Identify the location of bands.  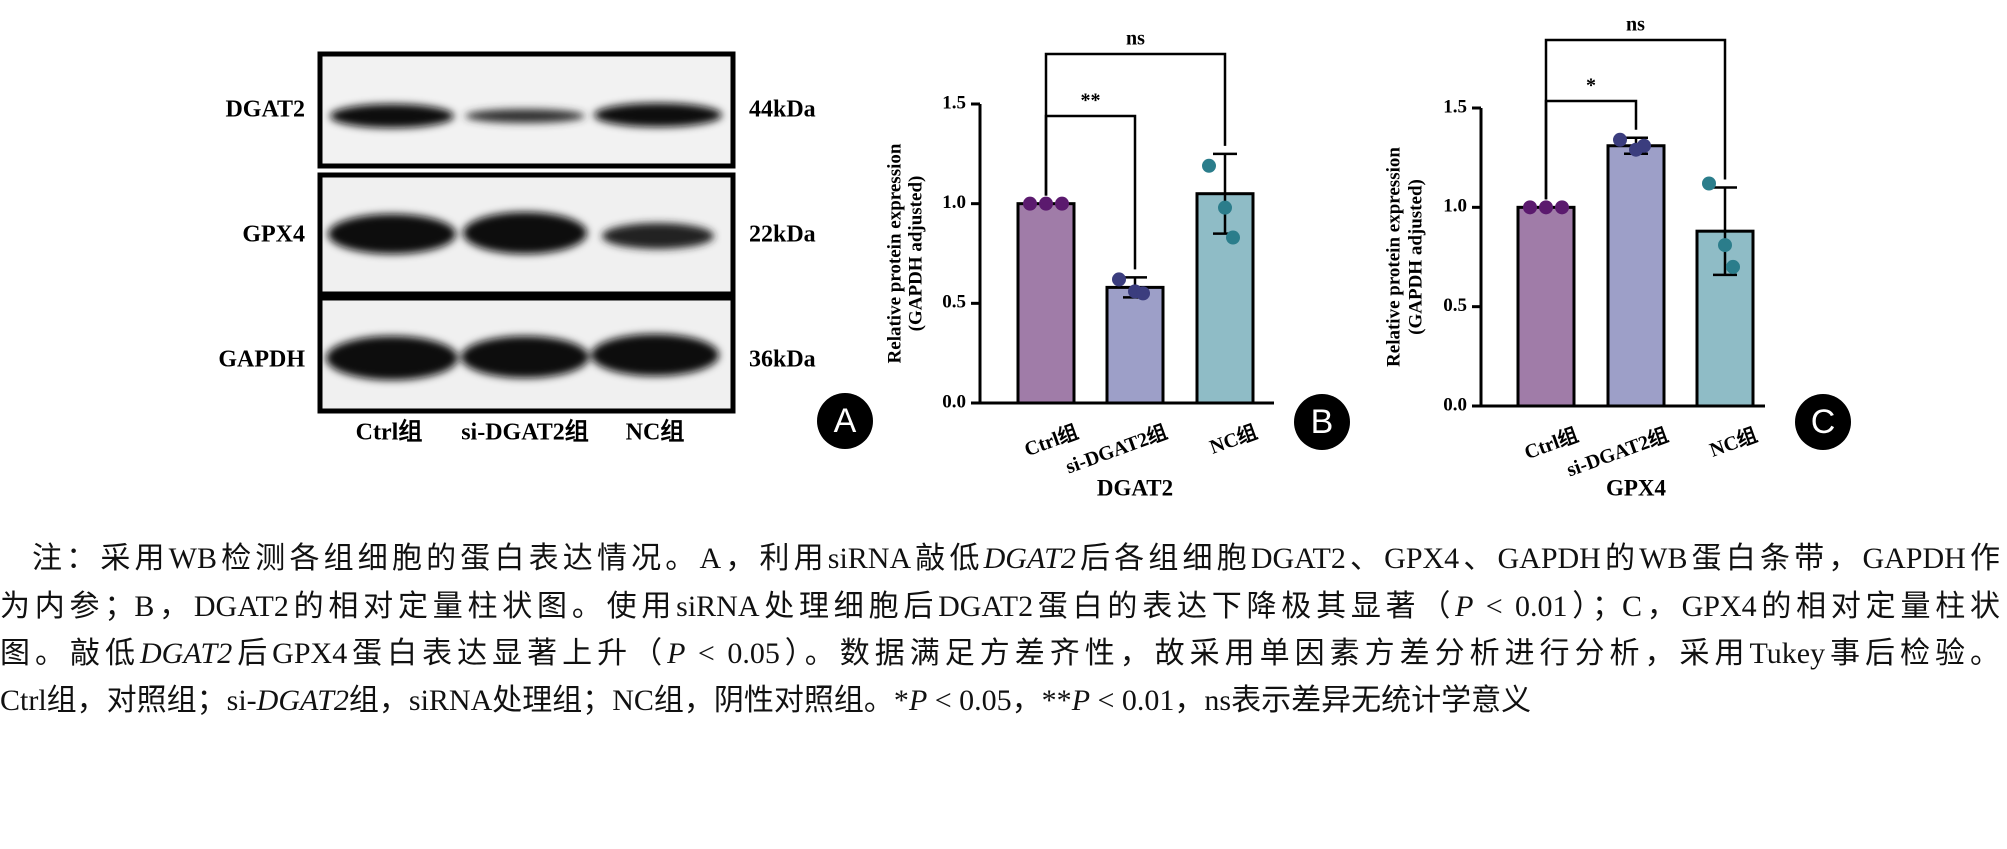
(524, 241).